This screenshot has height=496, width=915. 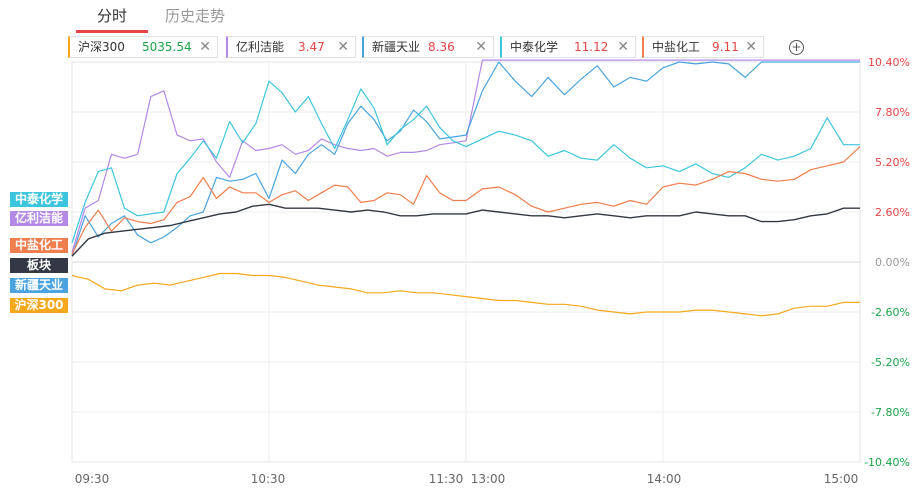 I want to click on tab-bar: 分时 历史走势, so click(x=457, y=17).